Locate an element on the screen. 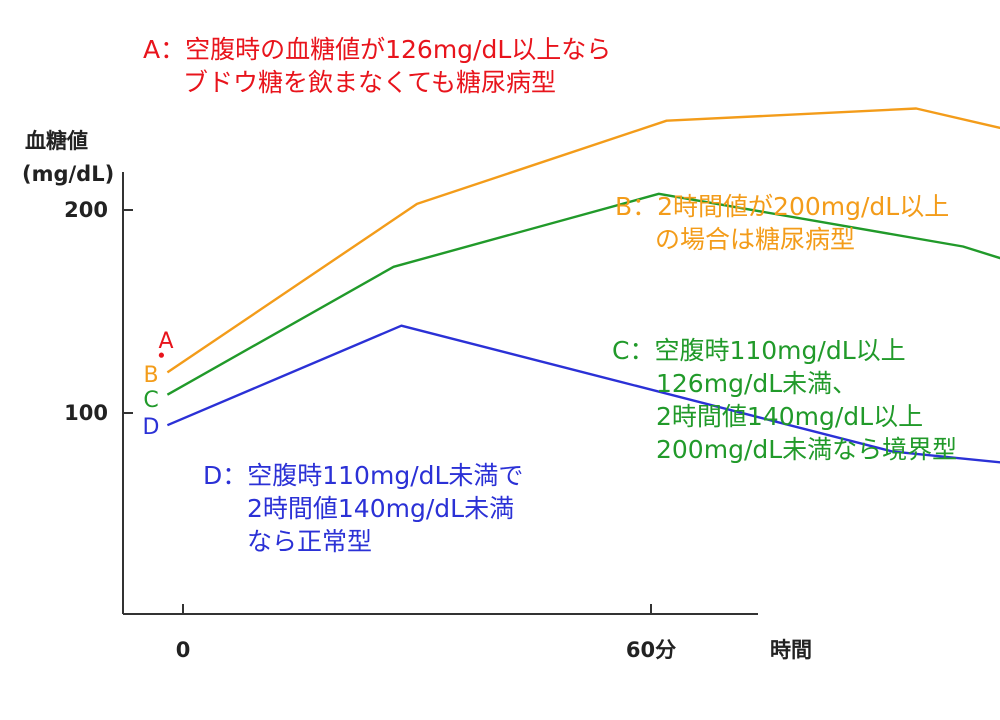  series-letter-b: B is located at coordinates (150, 375).